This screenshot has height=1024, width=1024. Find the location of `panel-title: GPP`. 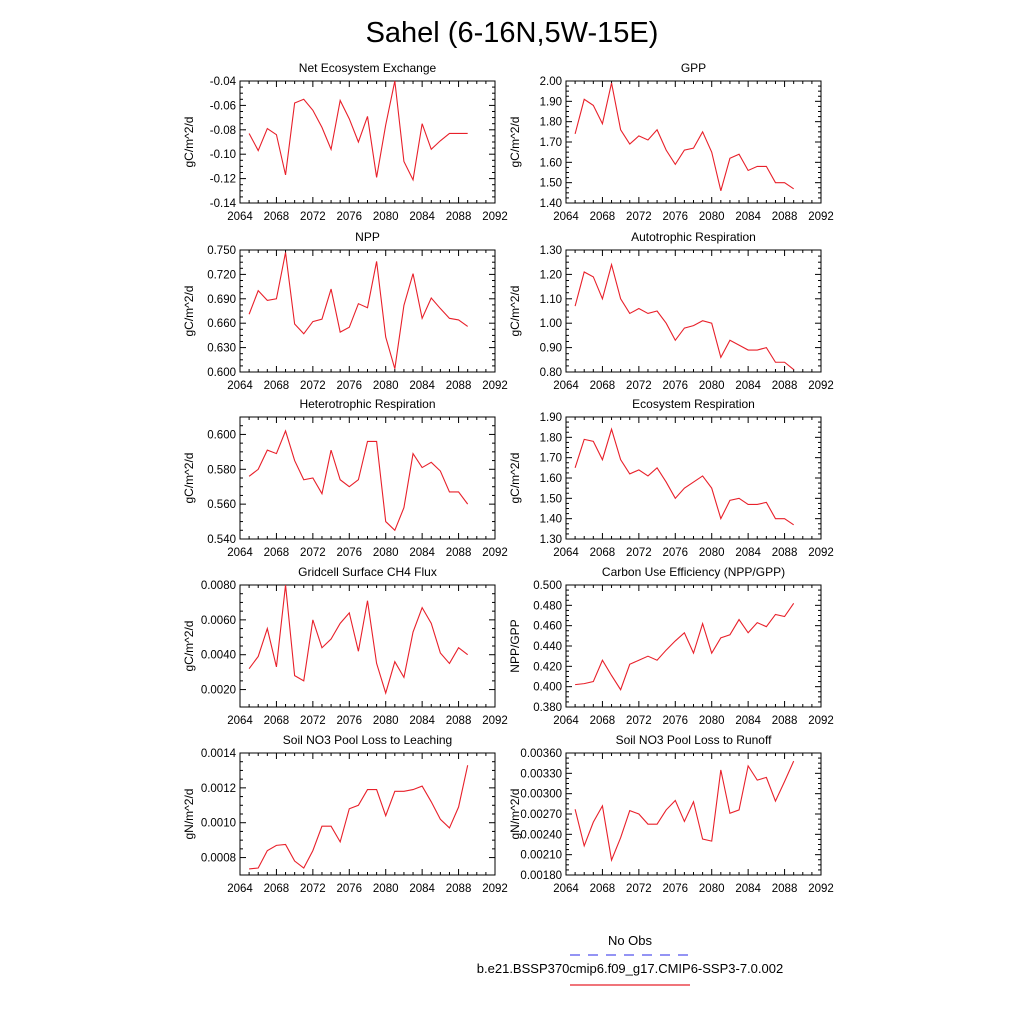

panel-title: GPP is located at coordinates (693, 68).